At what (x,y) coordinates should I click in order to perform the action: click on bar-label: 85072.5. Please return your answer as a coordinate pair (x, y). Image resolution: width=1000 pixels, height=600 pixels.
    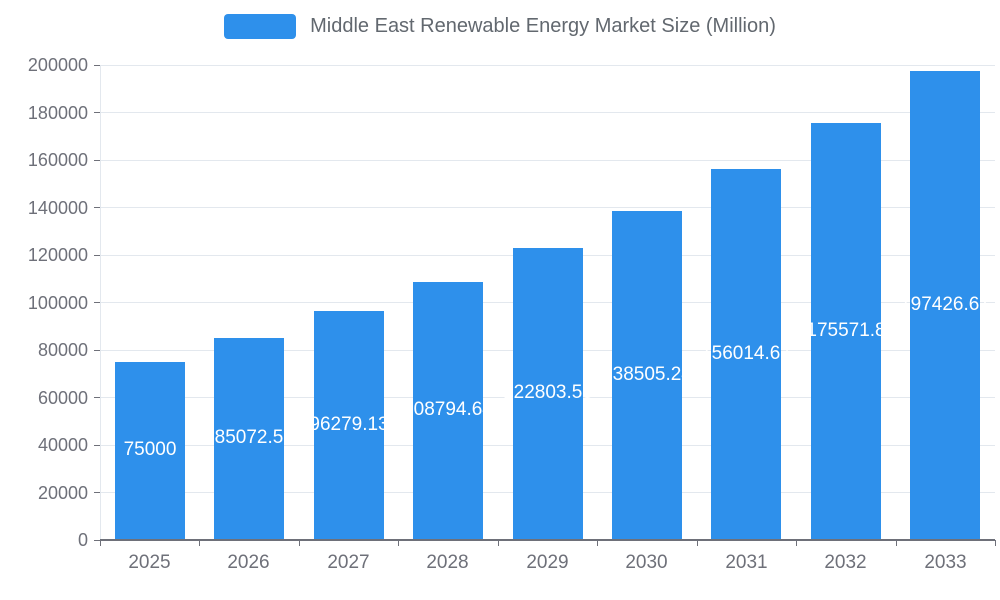
    Looking at the image, I should click on (249, 437).